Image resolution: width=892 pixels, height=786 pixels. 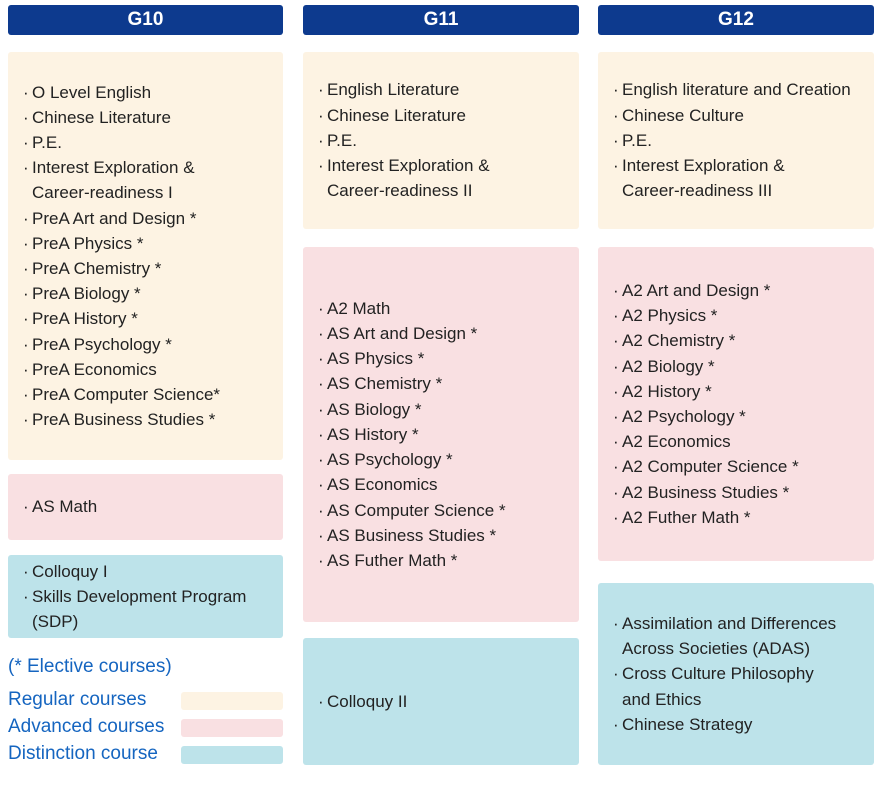 What do you see at coordinates (736, 20) in the screenshot?
I see `g12-header: G12` at bounding box center [736, 20].